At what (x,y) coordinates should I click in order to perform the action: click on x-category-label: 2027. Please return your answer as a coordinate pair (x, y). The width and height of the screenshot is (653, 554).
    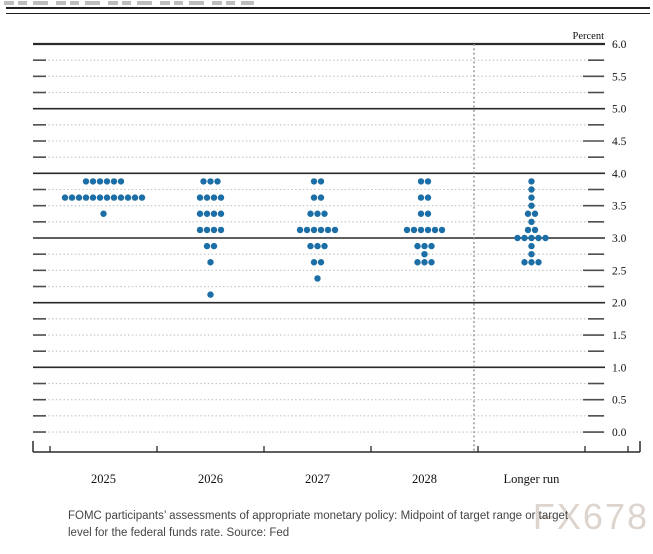
    Looking at the image, I should click on (317, 479).